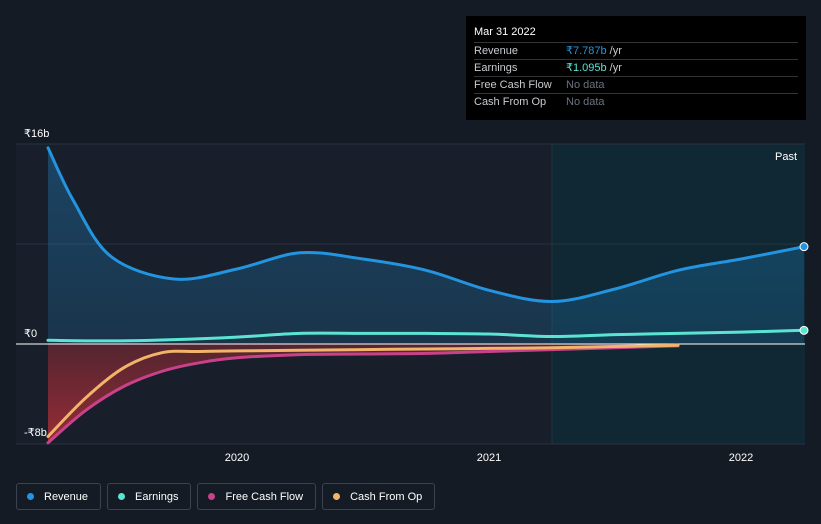 The height and width of the screenshot is (524, 821). Describe the element at coordinates (426, 335) in the screenshot. I see `earnings-line` at that location.